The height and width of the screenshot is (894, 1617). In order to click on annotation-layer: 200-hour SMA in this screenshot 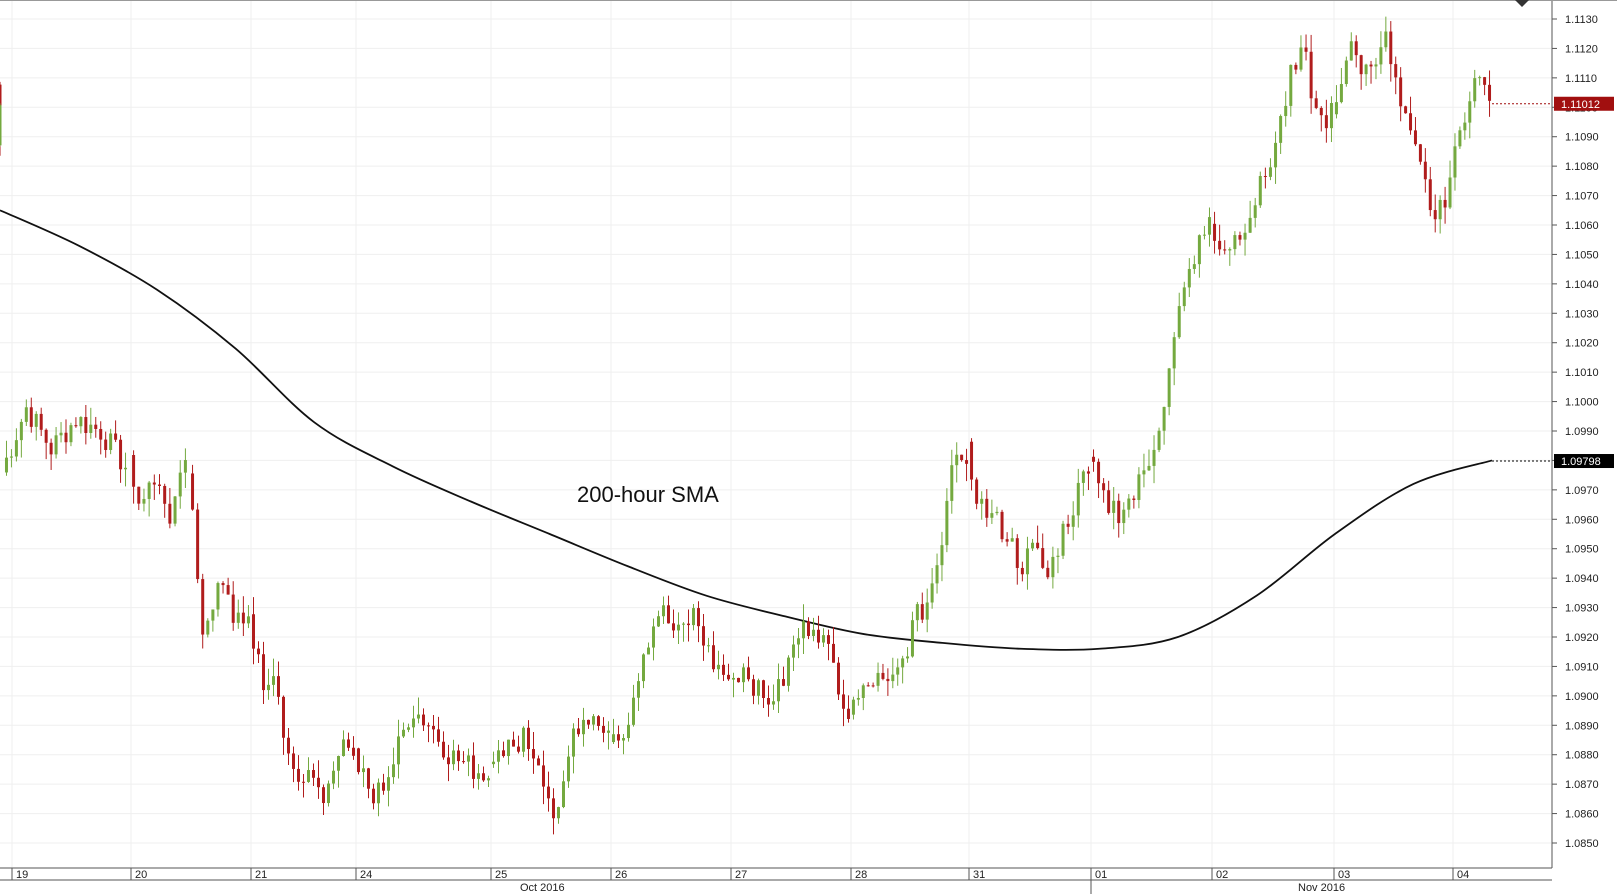, I will do `click(648, 494)`.